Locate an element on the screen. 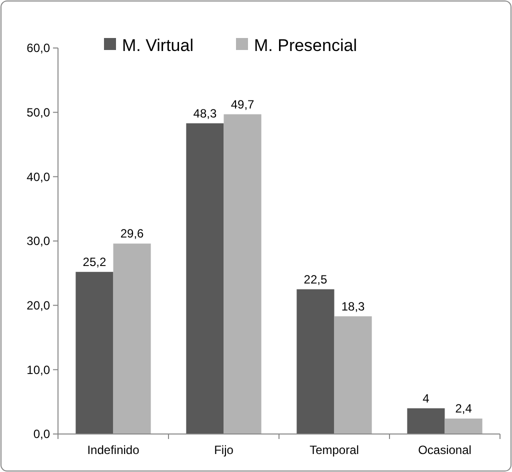 Image resolution: width=512 pixels, height=472 pixels. y-tick-label: 20,0 is located at coordinates (38, 305).